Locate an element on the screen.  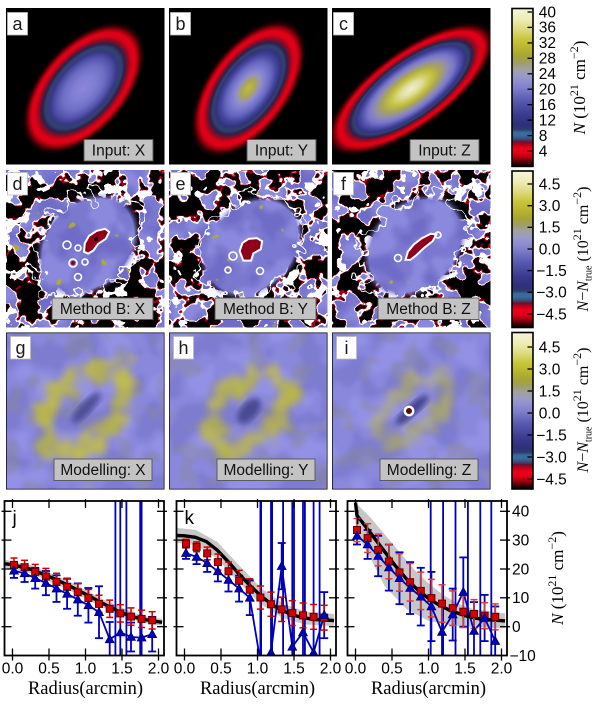
svg-text: 24 is located at coordinates (548, 74).